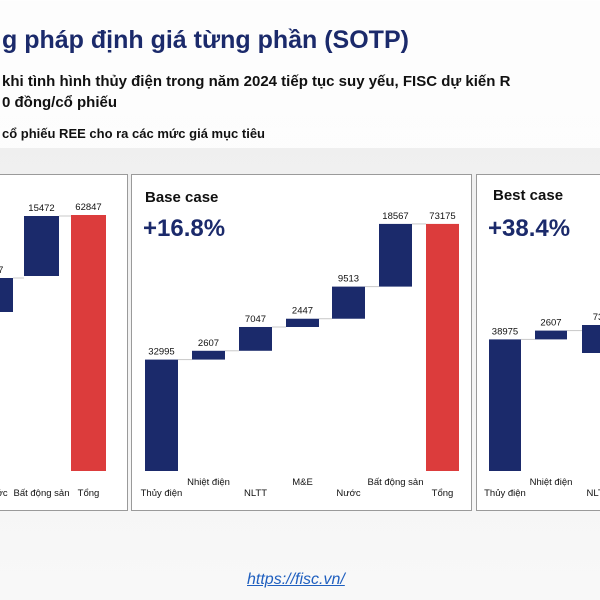  Describe the element at coordinates (528, 195) in the screenshot. I see `scenario-title: Best case` at that location.